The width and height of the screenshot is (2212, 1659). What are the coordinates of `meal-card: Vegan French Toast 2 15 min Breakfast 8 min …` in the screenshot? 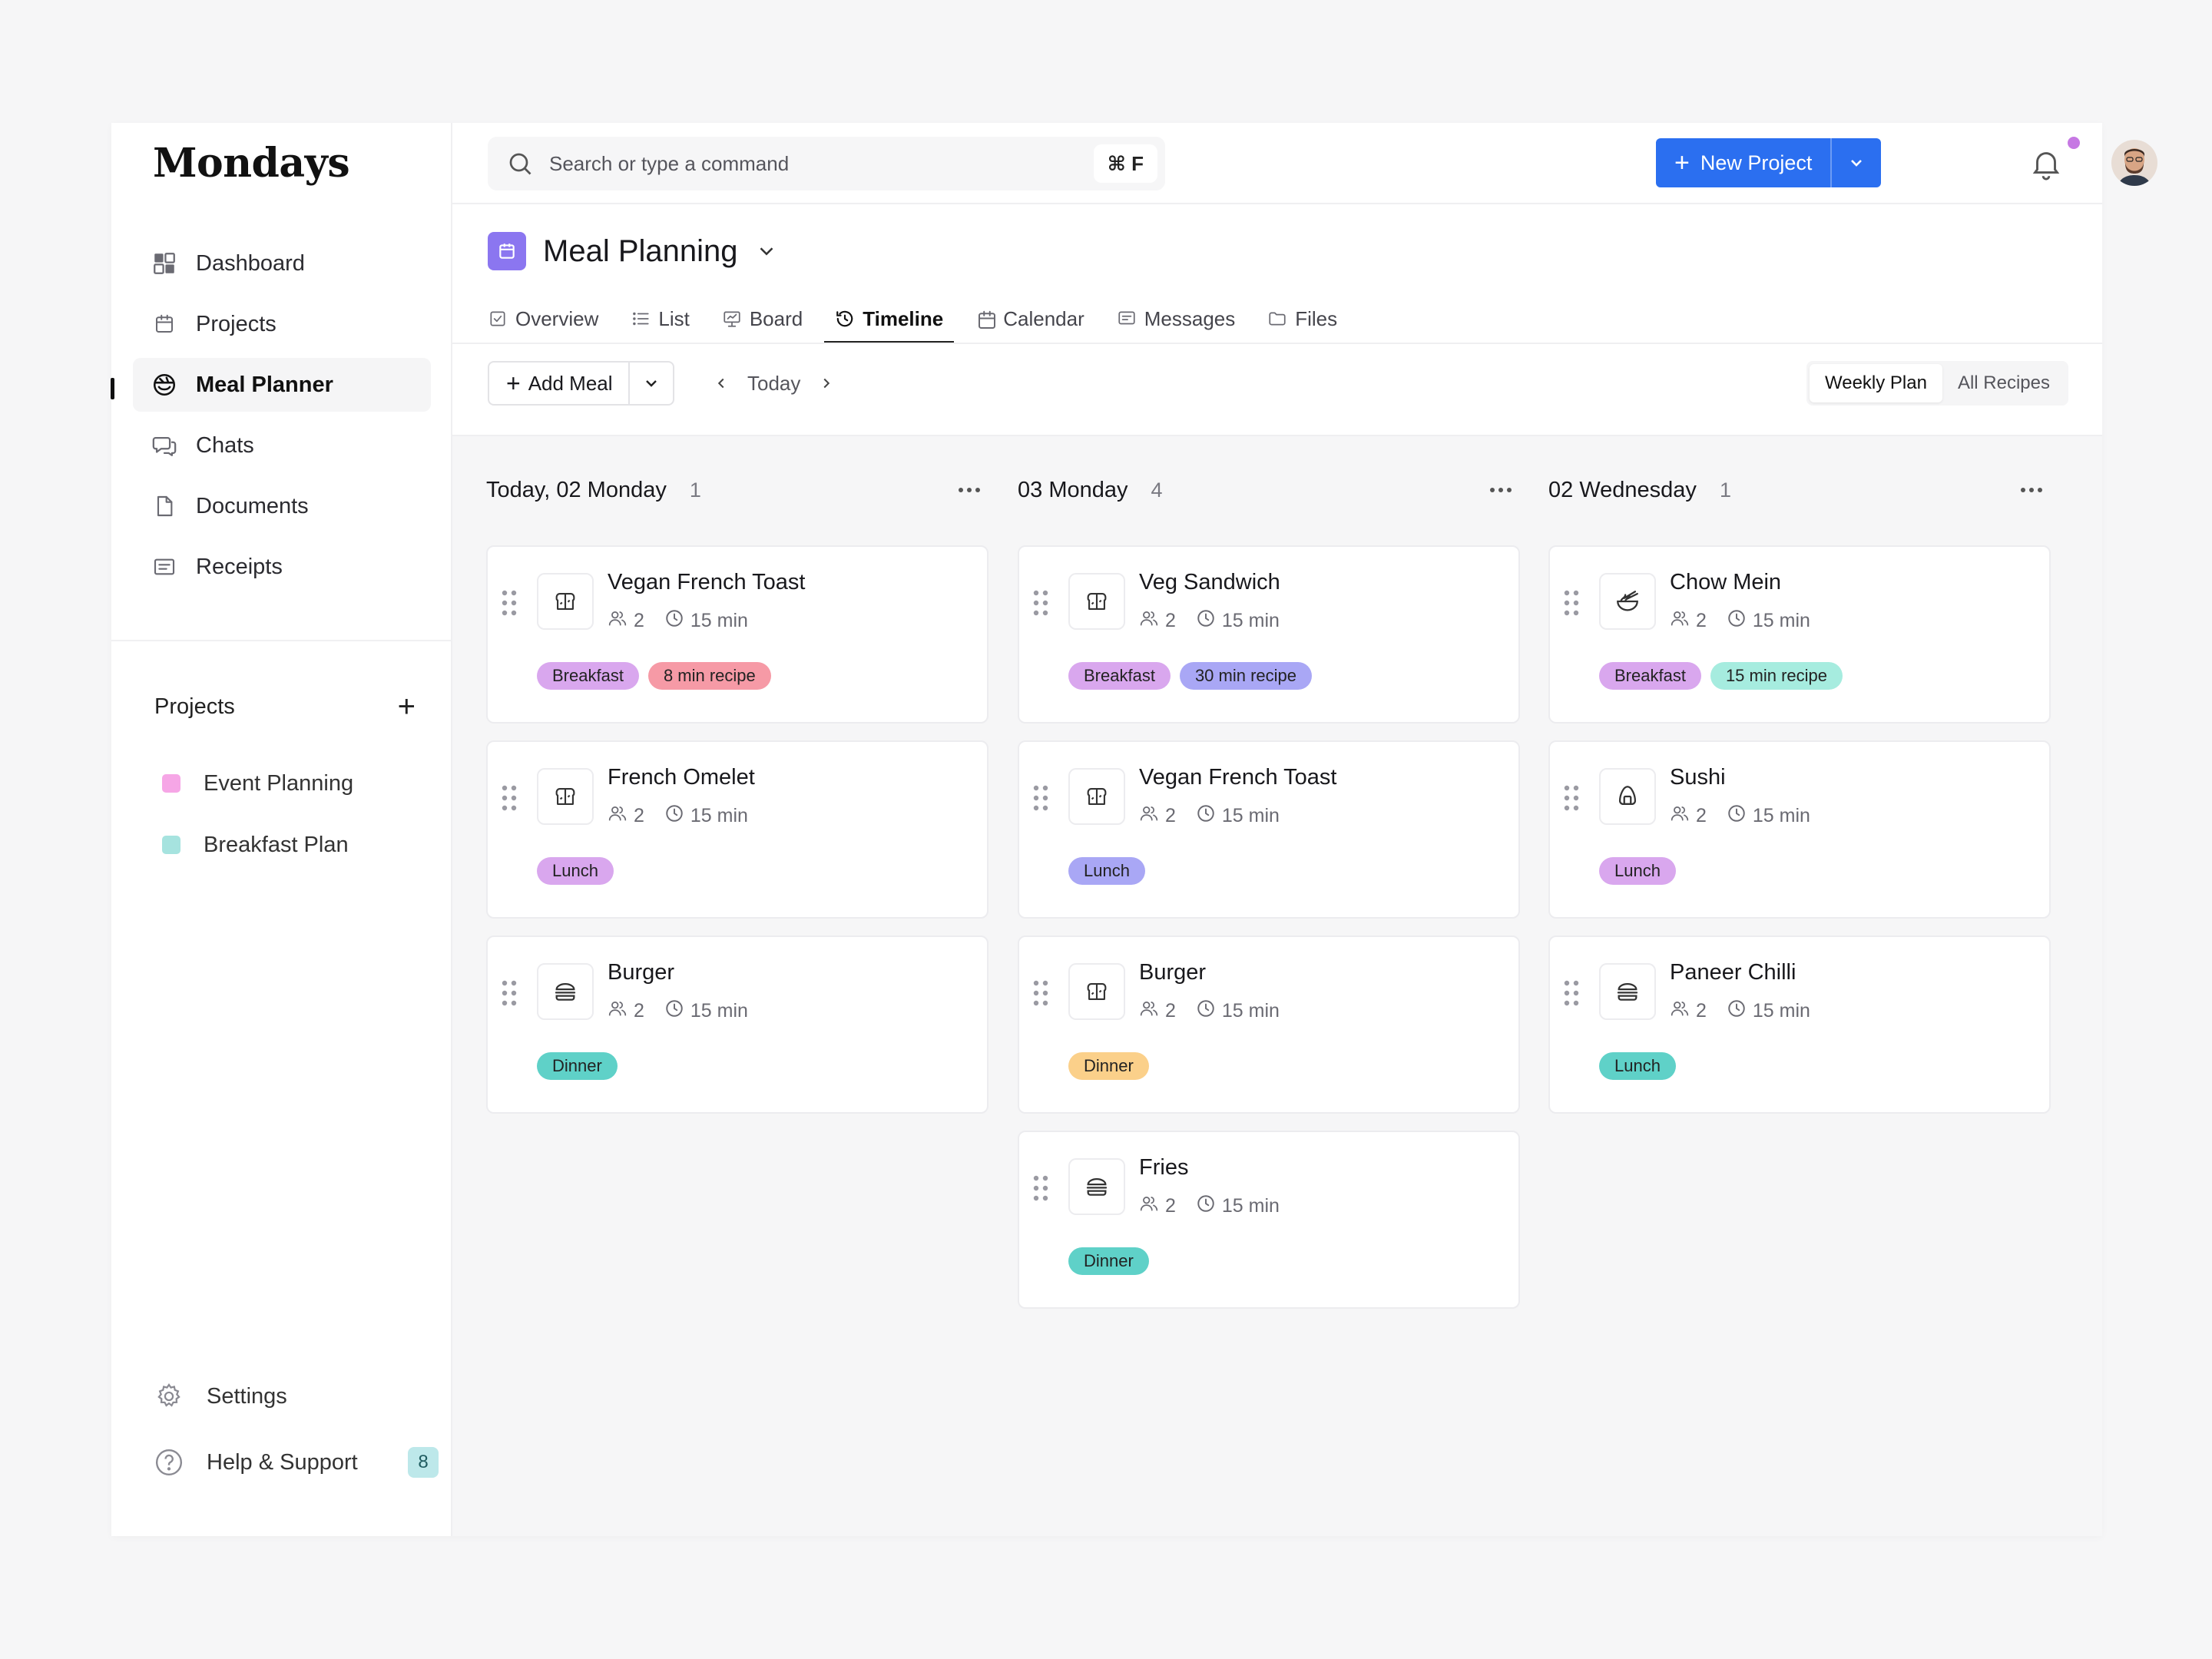 It's located at (737, 634).